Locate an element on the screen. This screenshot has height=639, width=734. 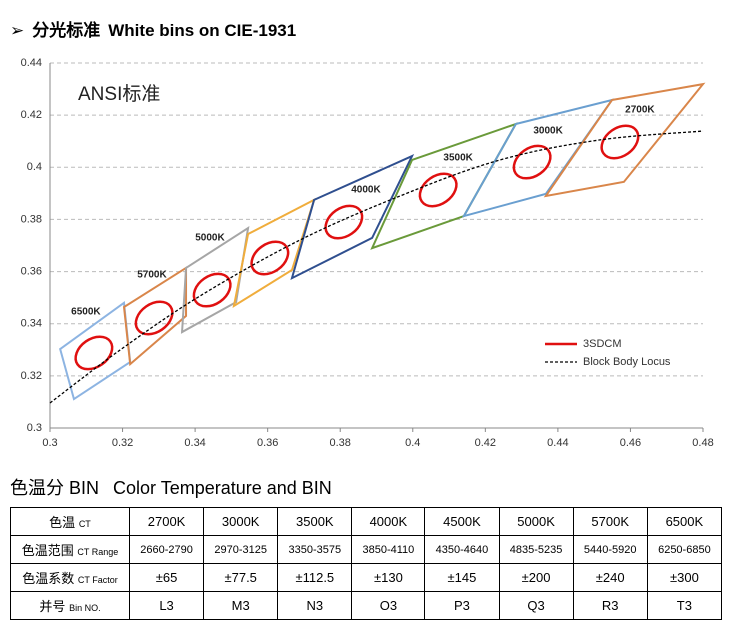
legend-label: 3SDCM is located at coordinates (602, 344).